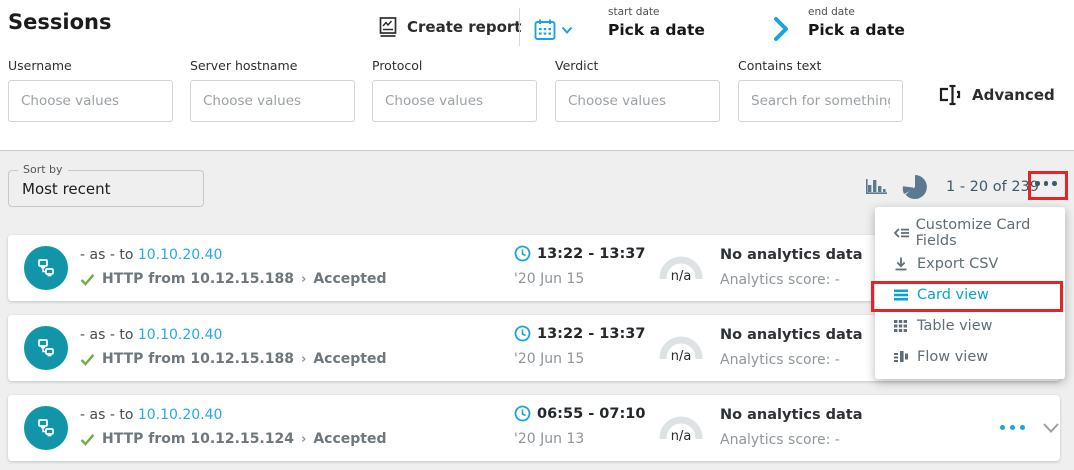  What do you see at coordinates (397, 65) in the screenshot?
I see `filter-protocol-label: Protocol` at bounding box center [397, 65].